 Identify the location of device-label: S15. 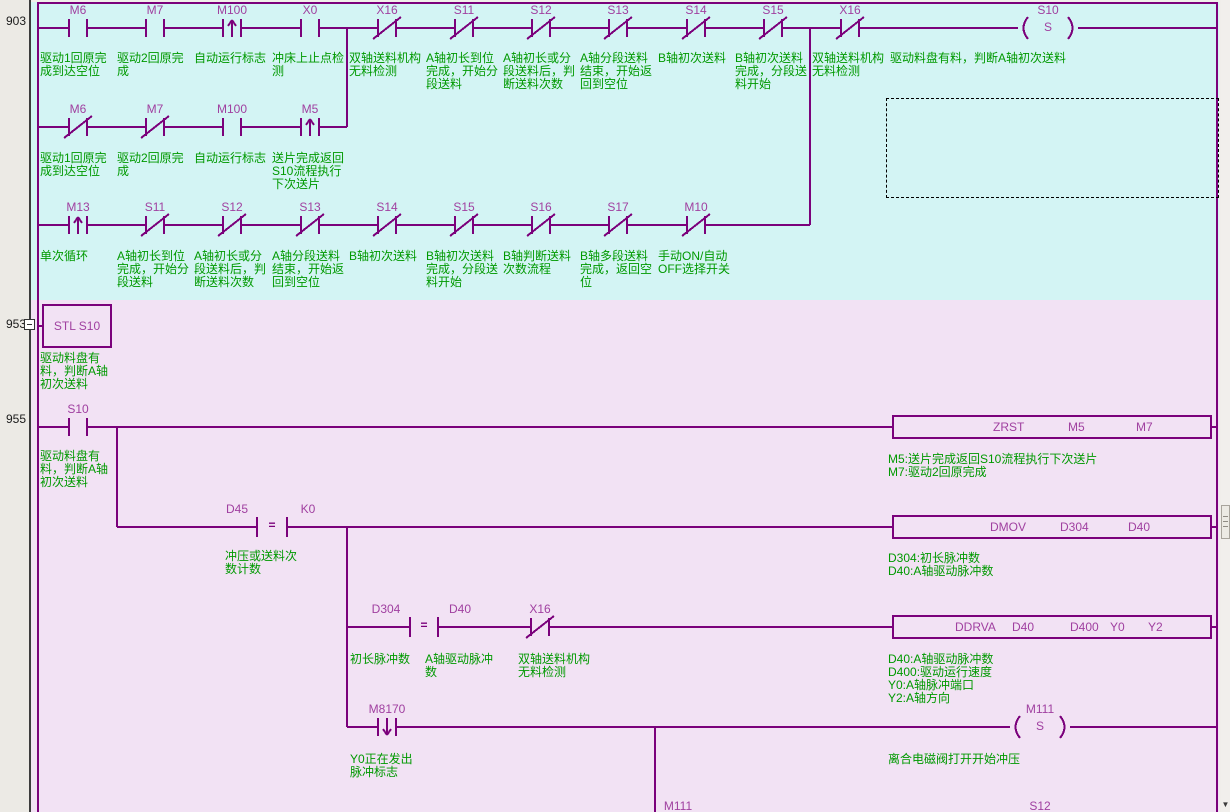
(773, 10).